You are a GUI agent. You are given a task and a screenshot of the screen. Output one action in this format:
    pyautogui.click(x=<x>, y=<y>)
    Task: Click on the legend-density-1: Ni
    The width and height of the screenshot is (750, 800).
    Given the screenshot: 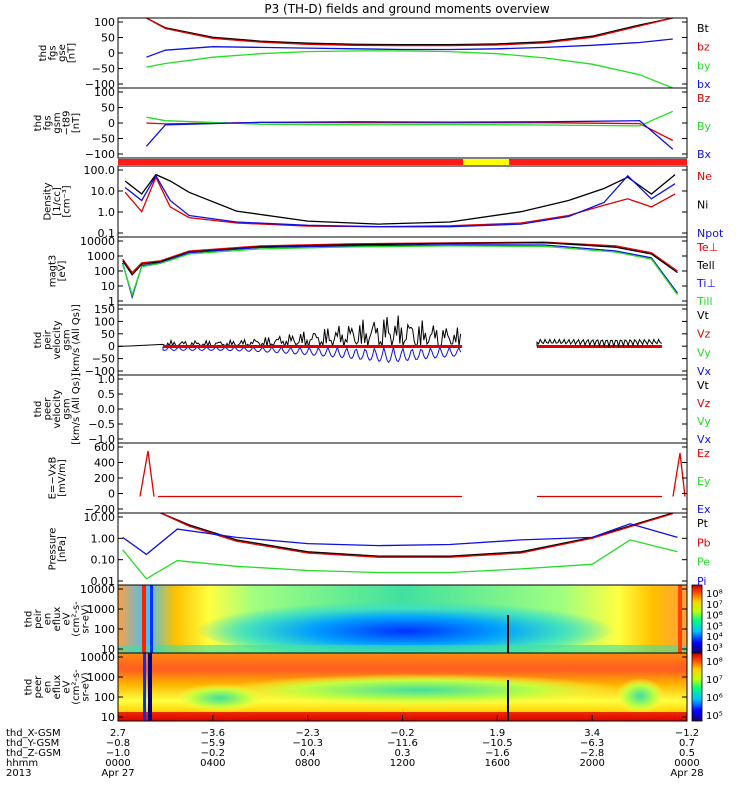 What is the action you would take?
    pyautogui.click(x=702, y=205)
    